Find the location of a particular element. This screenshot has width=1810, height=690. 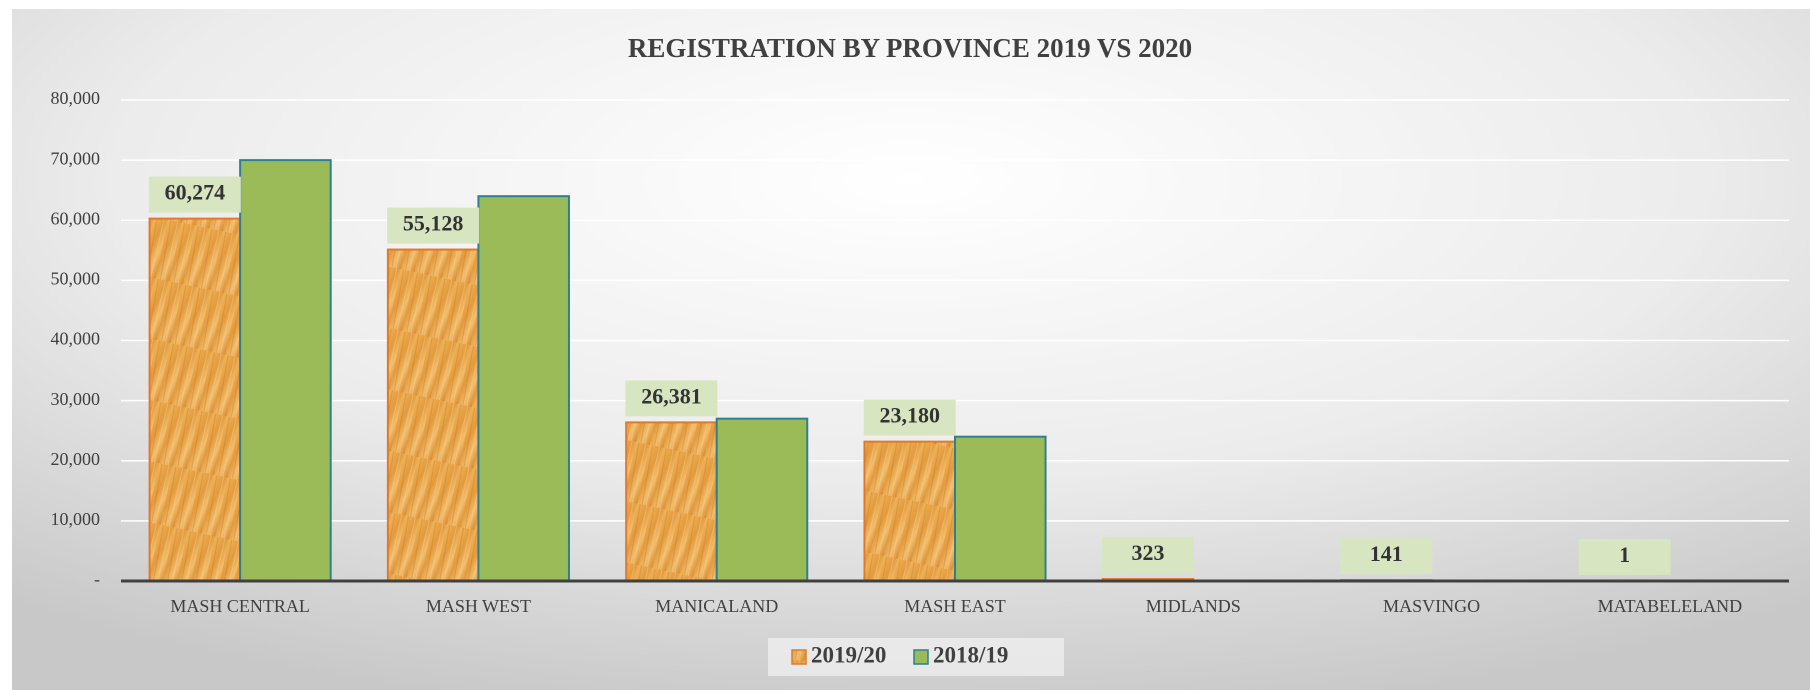

data-label: 55,128 is located at coordinates (433, 223).